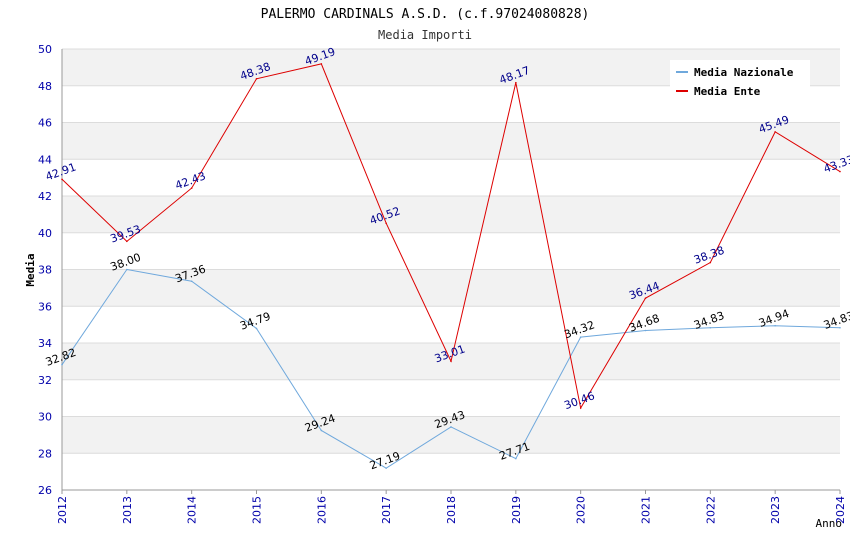 The image size is (850, 550). What do you see at coordinates (775, 510) in the screenshot?
I see `x-tick-label: 2023` at bounding box center [775, 510].